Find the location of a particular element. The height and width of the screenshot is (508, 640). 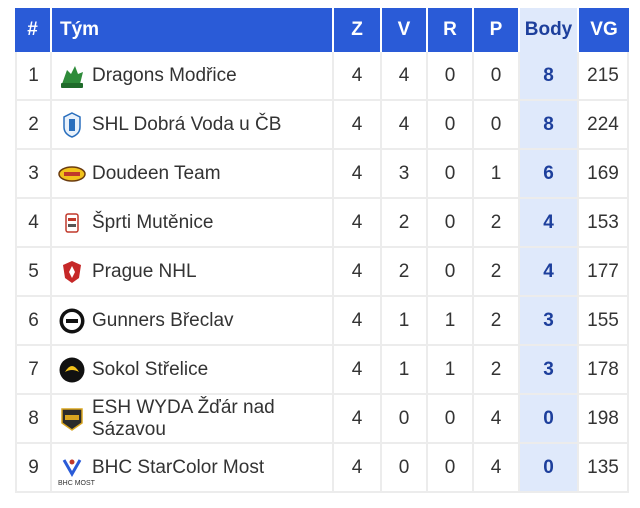

team-cell: Prague NHL is located at coordinates (193, 272).